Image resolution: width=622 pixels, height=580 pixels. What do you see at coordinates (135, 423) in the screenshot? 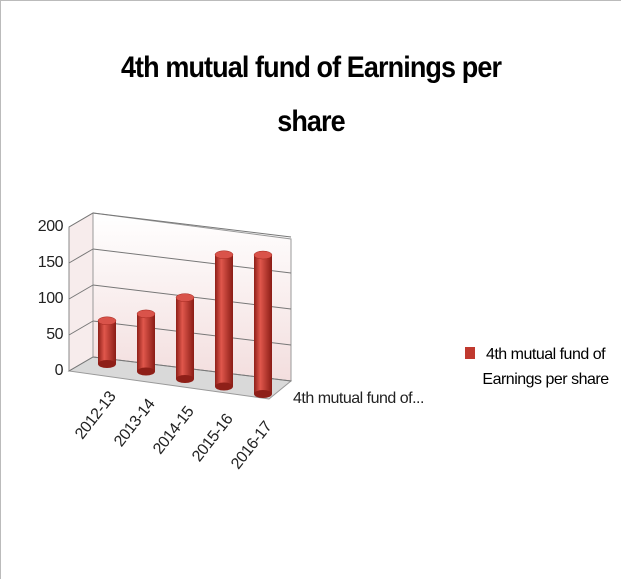
I see `x-tick-label: 2013-14` at bounding box center [135, 423].